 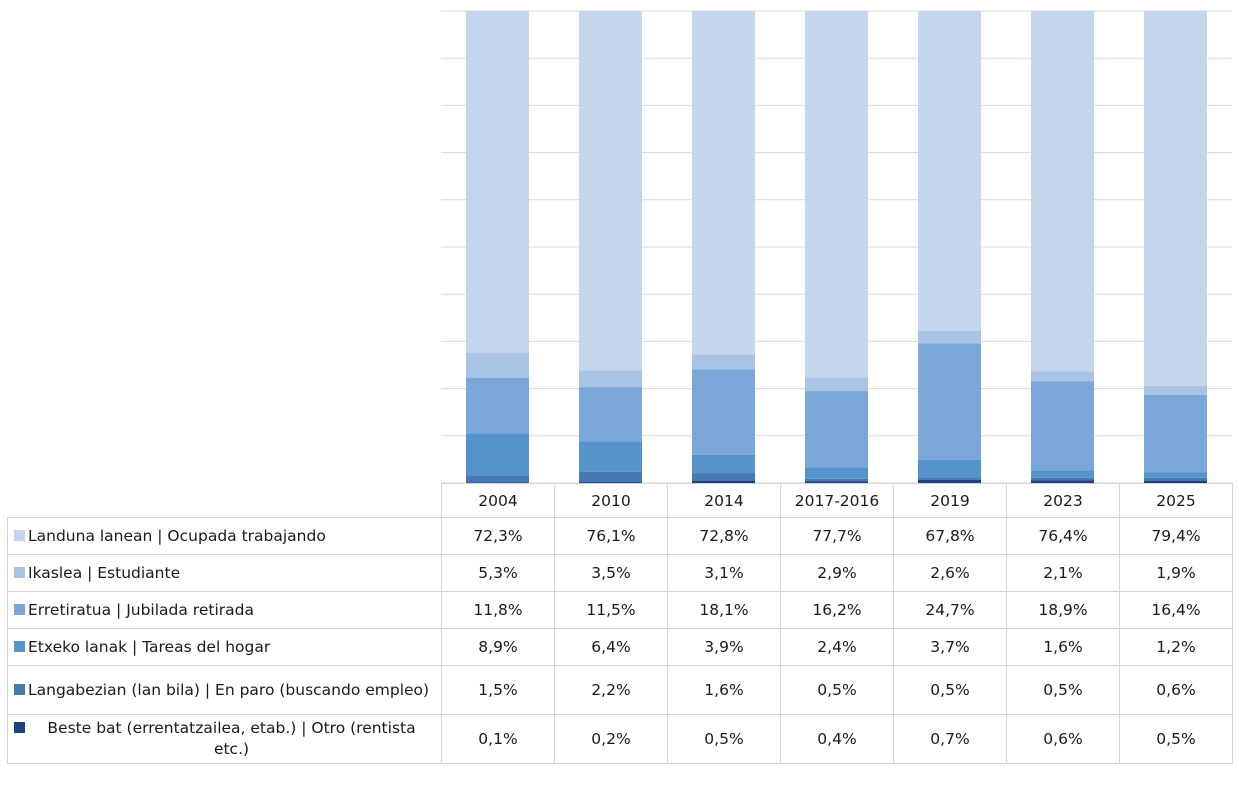 I want to click on data-label: 11,8%, so click(x=498, y=610).